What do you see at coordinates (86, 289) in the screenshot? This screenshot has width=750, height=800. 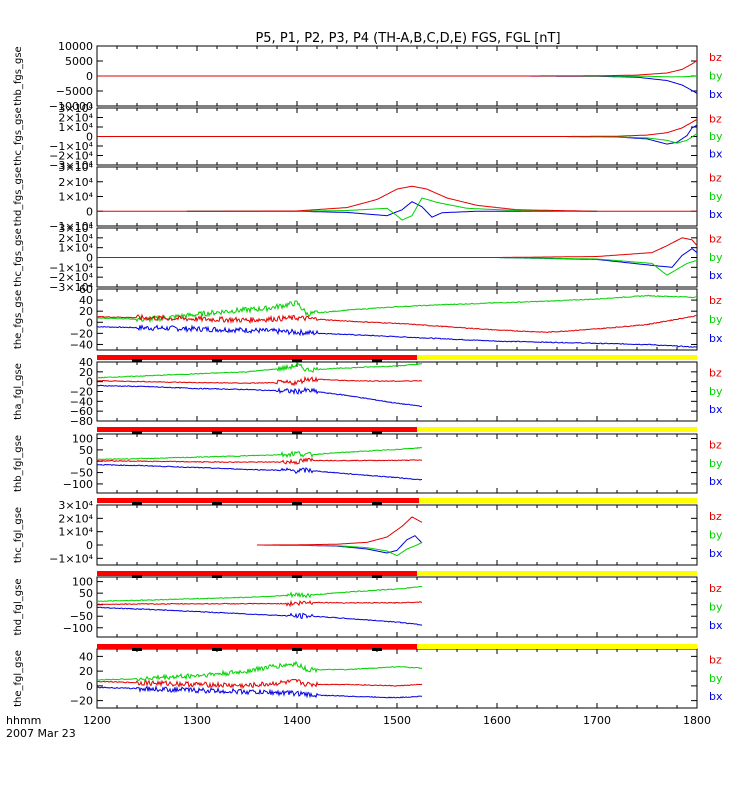 I see `y-tick-label: 60` at bounding box center [86, 289].